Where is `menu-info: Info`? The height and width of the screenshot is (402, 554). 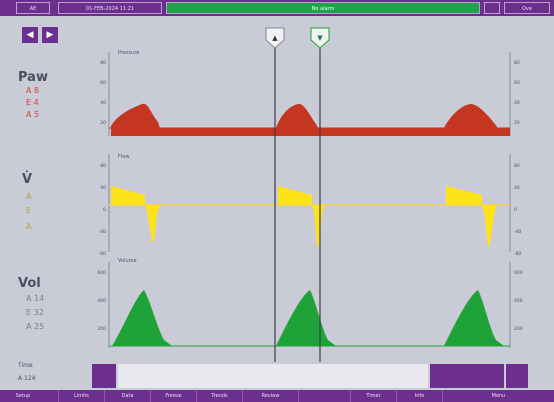
menu-info: Info is located at coordinates (419, 396).